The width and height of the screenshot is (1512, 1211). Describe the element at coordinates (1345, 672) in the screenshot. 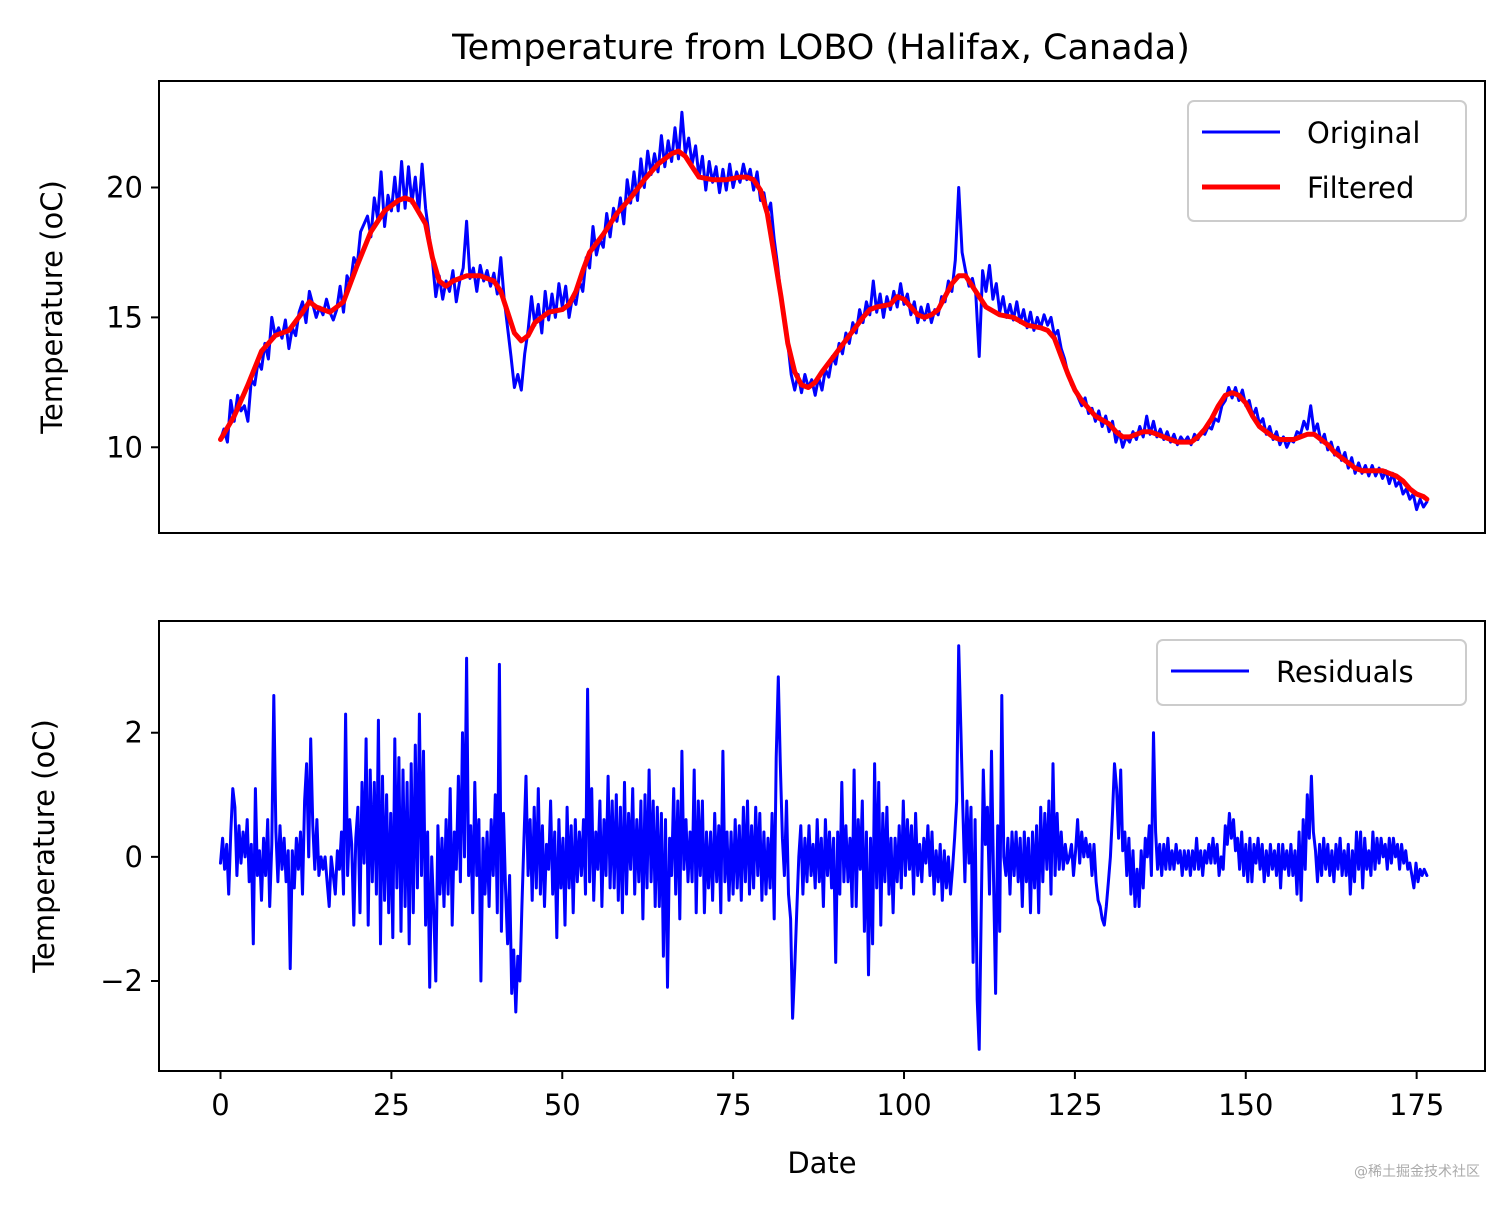

I see `bottom-chart-legend-label-residuals: Residuals` at that location.